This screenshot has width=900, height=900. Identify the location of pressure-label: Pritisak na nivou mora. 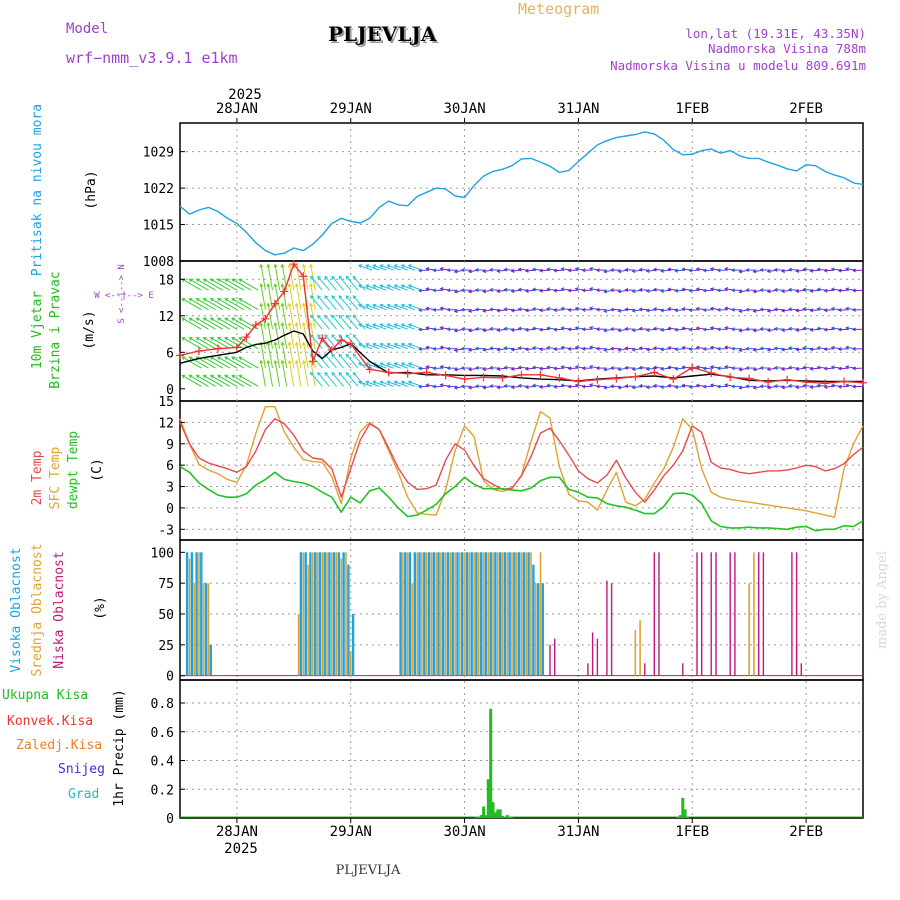
(37, 190).